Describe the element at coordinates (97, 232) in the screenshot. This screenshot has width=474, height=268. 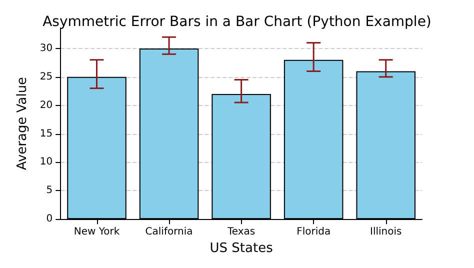
I see `x-tick-label: New York` at that location.